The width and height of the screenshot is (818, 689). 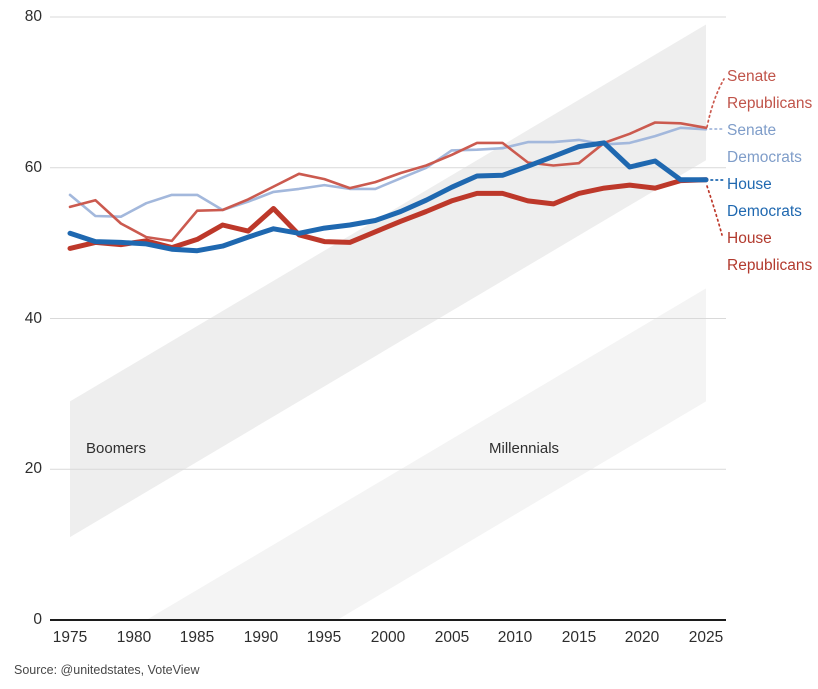 What do you see at coordinates (714, 210) in the screenshot?
I see `leader-house-republicans` at bounding box center [714, 210].